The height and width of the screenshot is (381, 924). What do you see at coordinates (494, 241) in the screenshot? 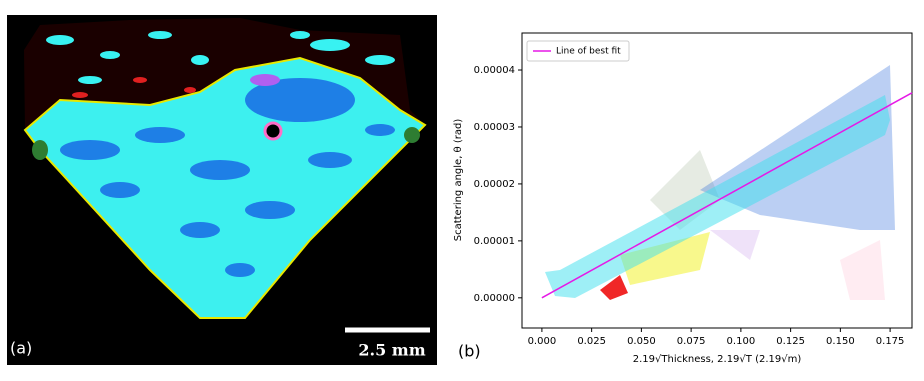
I see `y-tick-label: 0.00001` at bounding box center [494, 241].